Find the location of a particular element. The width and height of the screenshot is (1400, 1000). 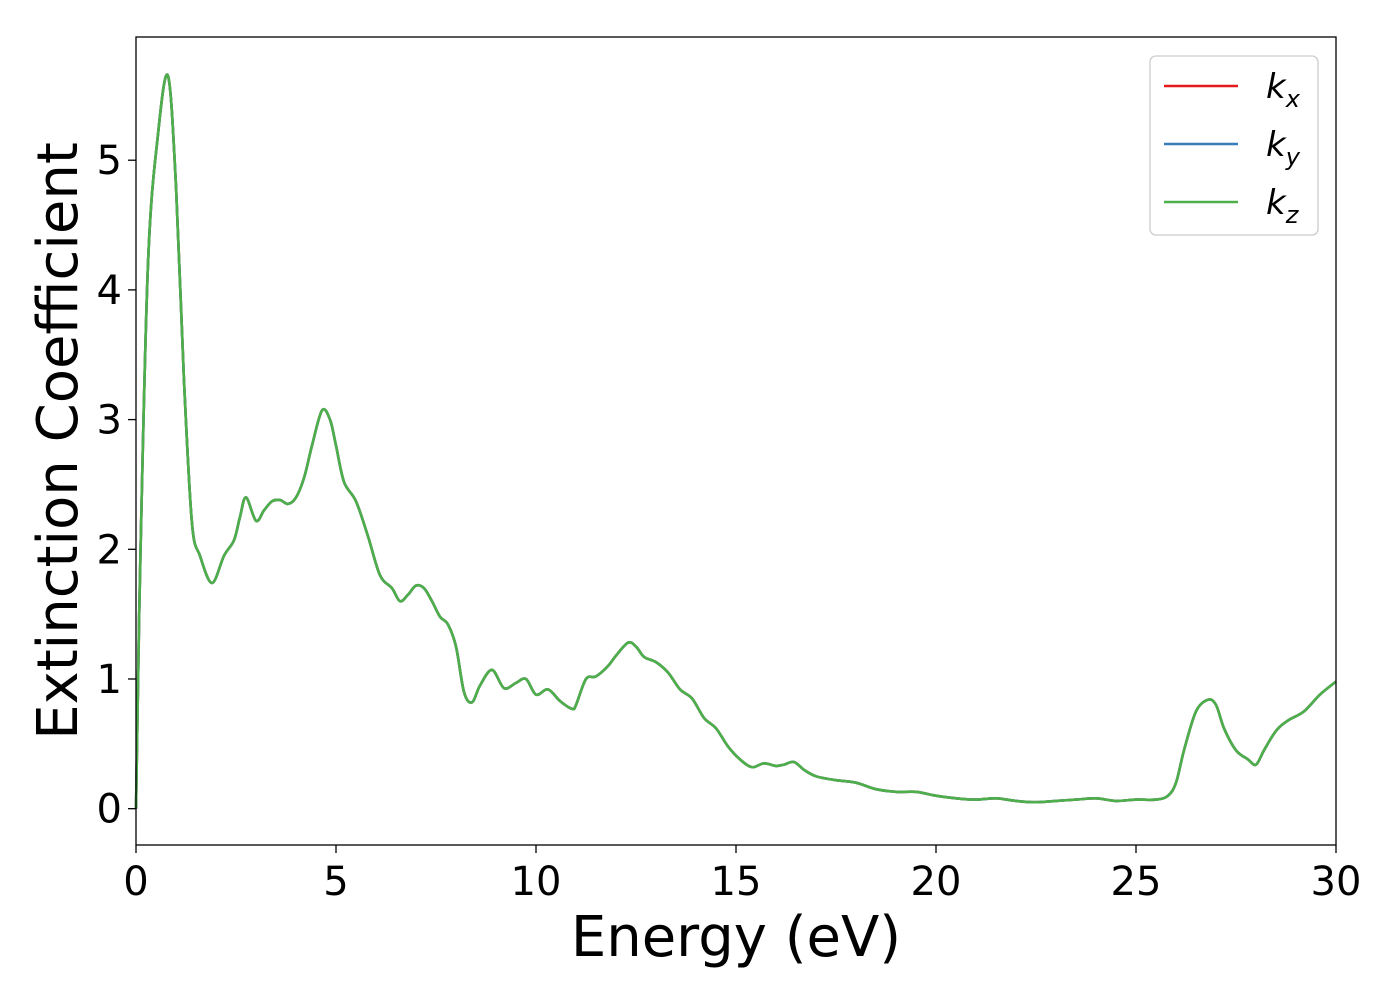

x-axis-ticks: 0 5 10 15 20 25 30 is located at coordinates (742, 875).